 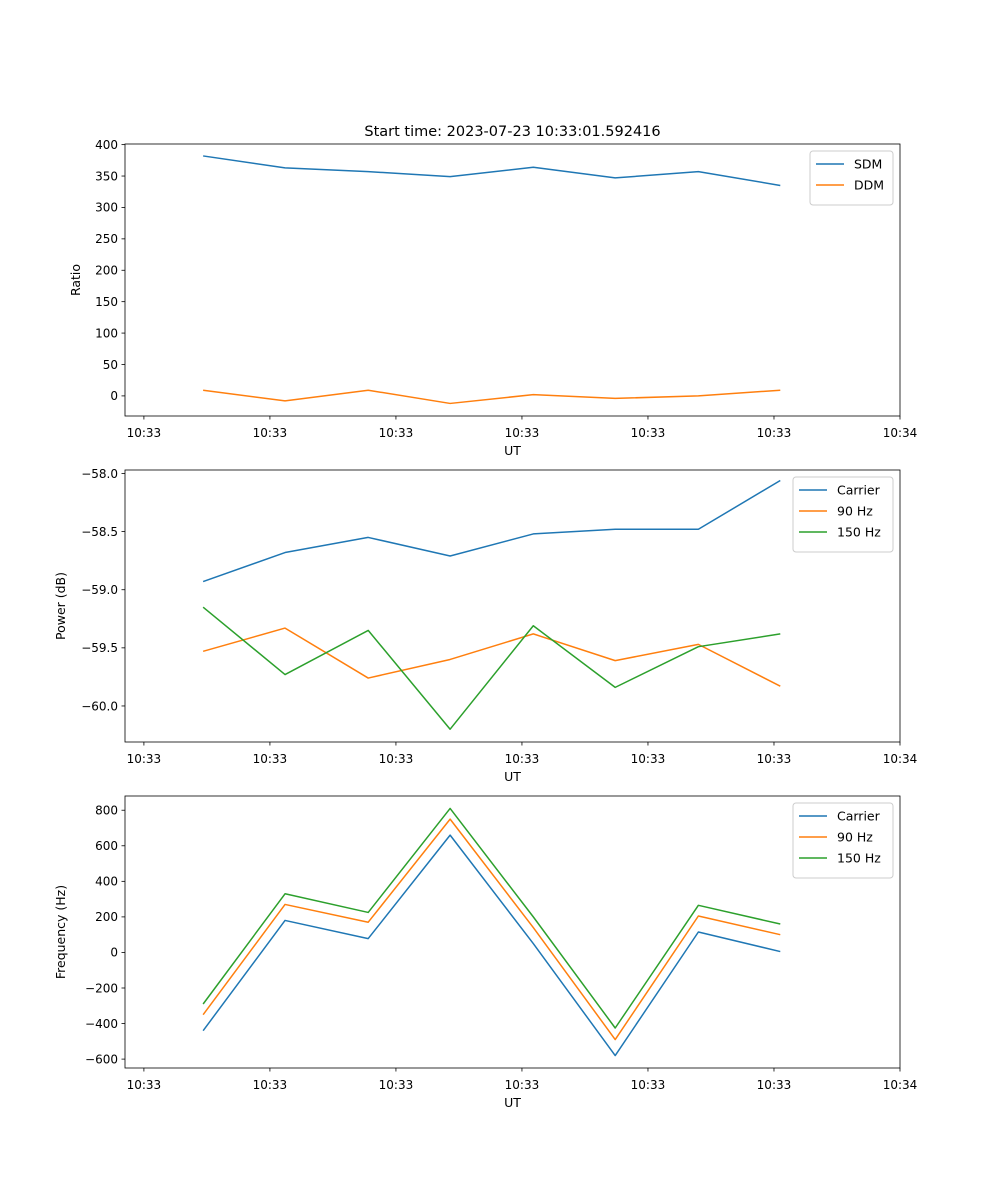 What do you see at coordinates (492, 171) in the screenshot?
I see `series-line-sdm` at bounding box center [492, 171].